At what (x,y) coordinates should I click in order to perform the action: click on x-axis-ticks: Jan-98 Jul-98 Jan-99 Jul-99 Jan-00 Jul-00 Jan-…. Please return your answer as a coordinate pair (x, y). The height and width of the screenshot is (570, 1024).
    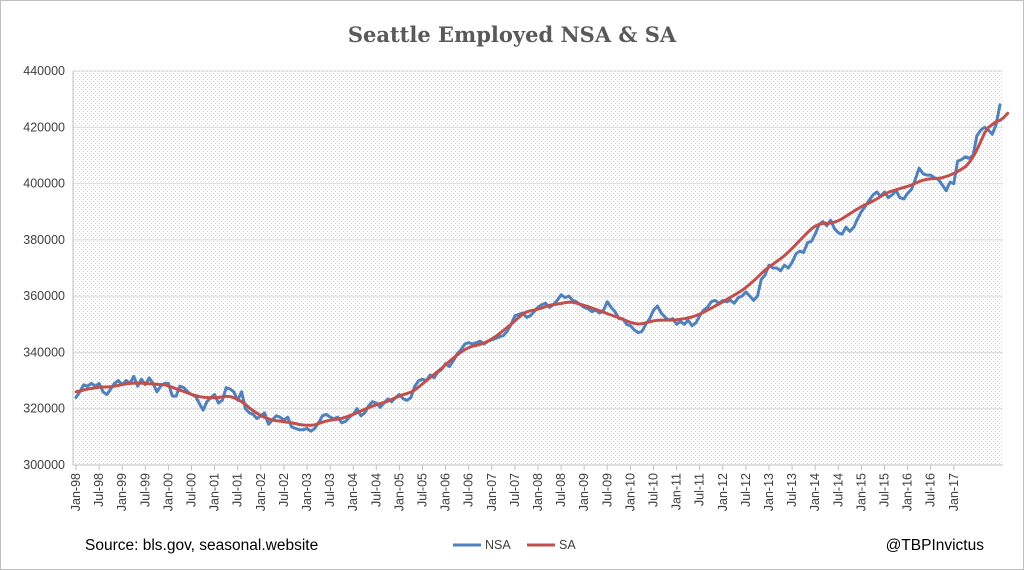
    Looking at the image, I should click on (515, 488).